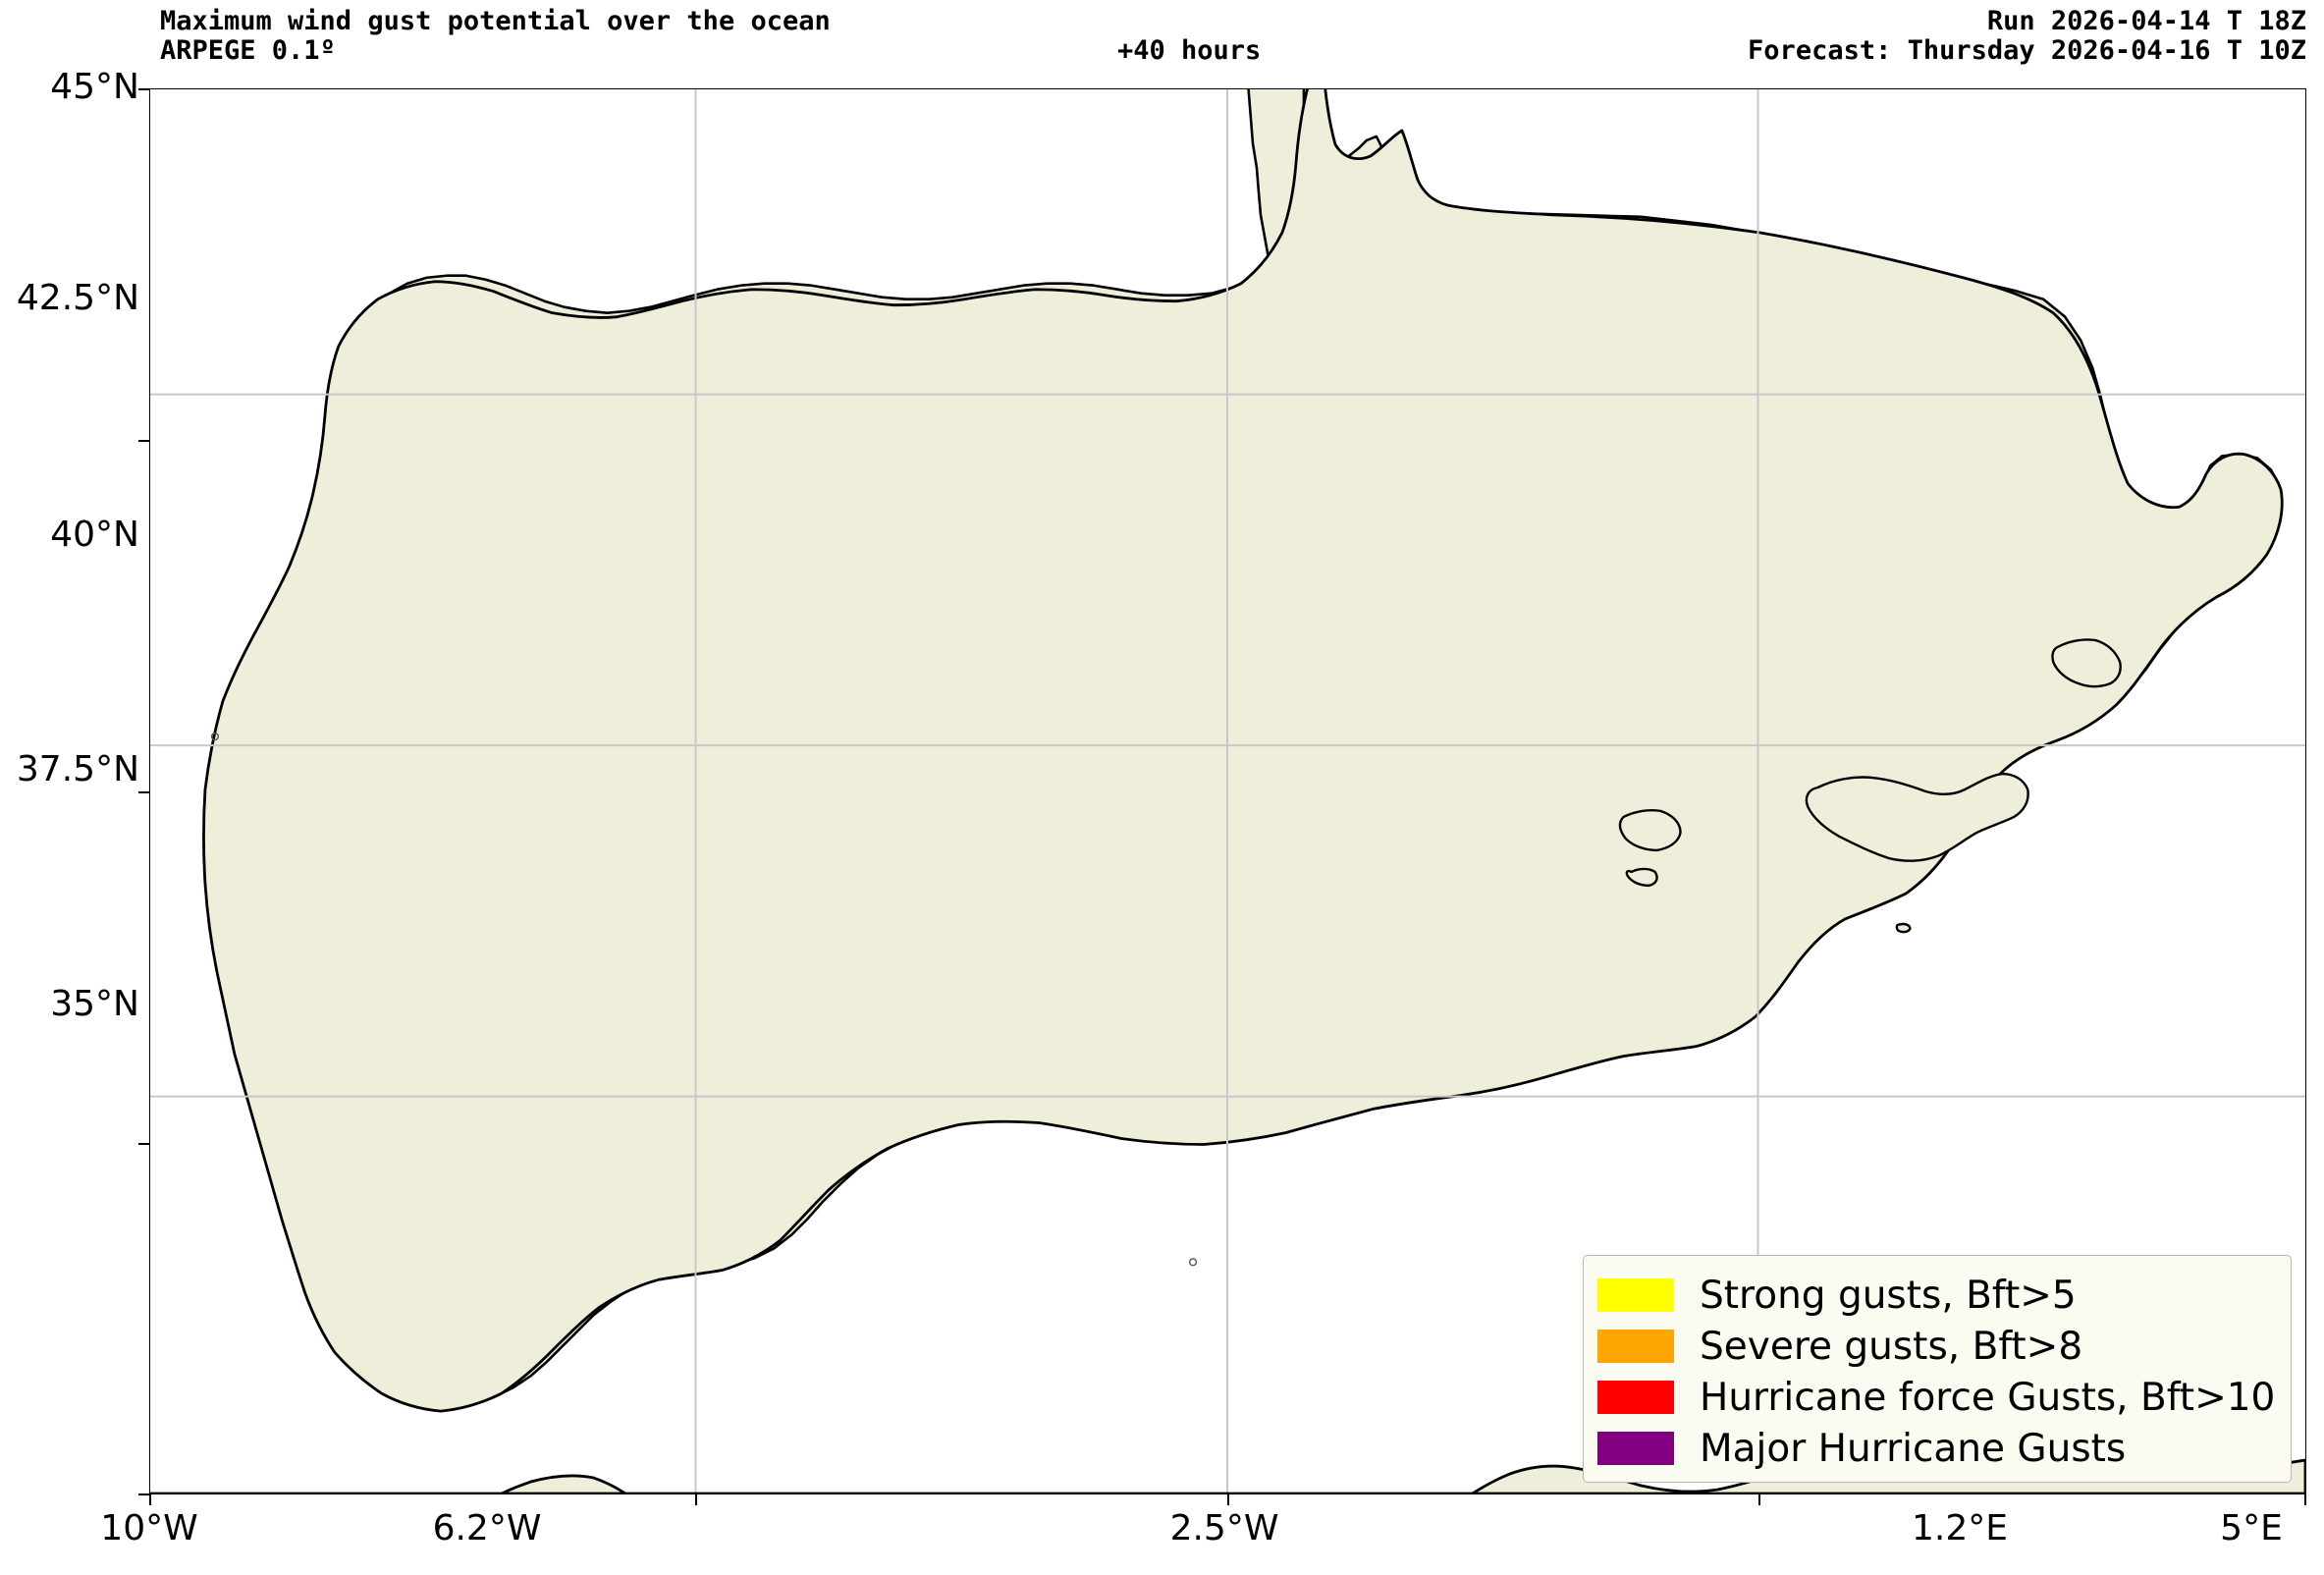 The height and width of the screenshot is (1575, 2324). Describe the element at coordinates (1224, 1528) in the screenshot. I see `x-tick-label-2-5w: 2.5°W` at that location.